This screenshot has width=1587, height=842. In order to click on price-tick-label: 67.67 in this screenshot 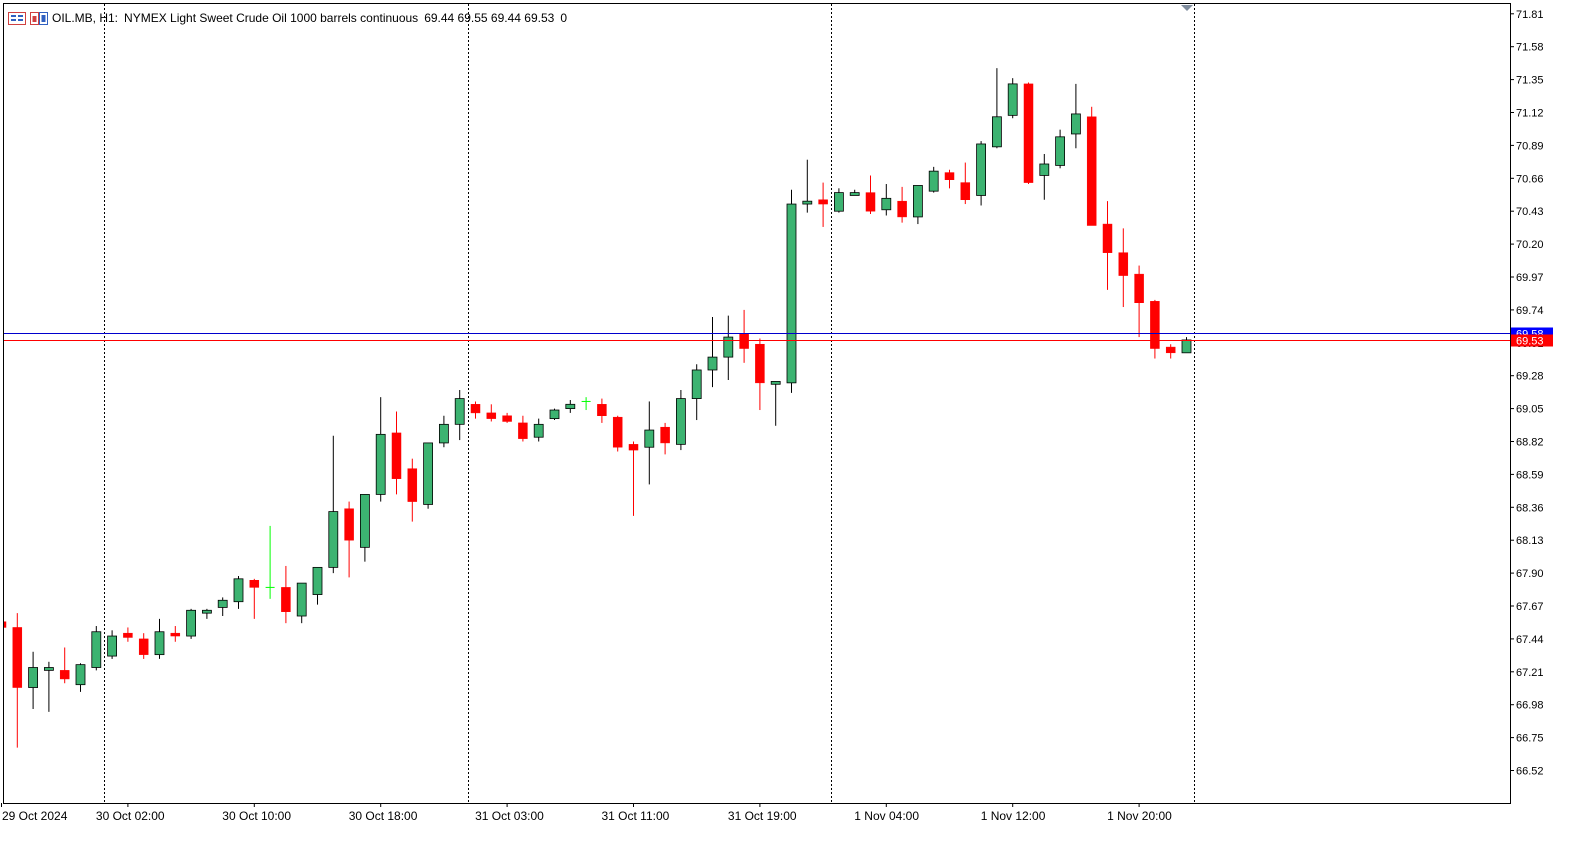, I will do `click(1530, 607)`.